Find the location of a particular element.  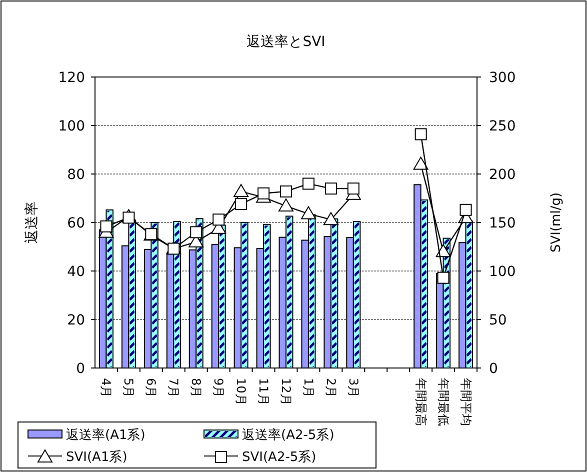

y2-tick-label: 200 is located at coordinates (502, 175).